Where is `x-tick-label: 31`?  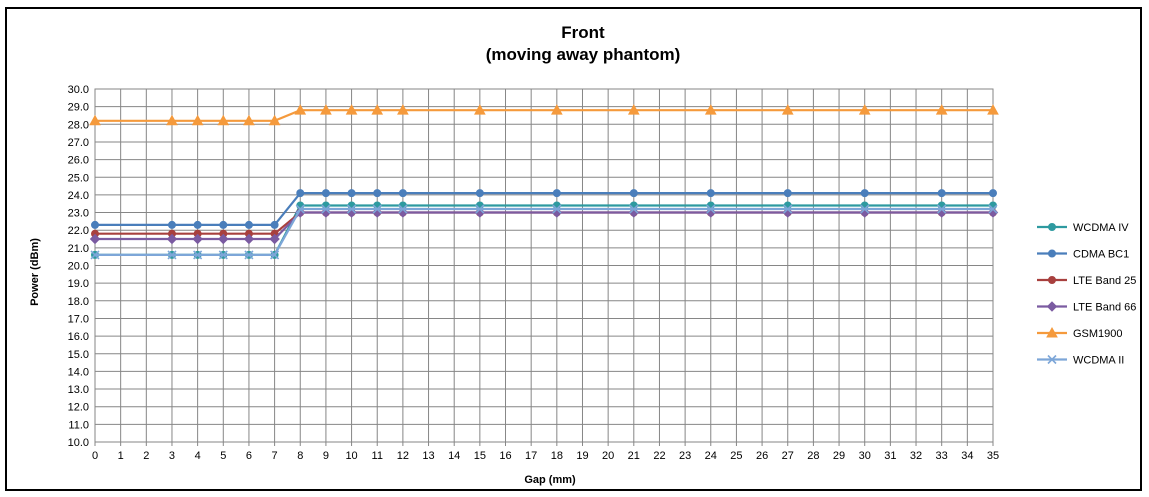
x-tick-label: 31 is located at coordinates (890, 456).